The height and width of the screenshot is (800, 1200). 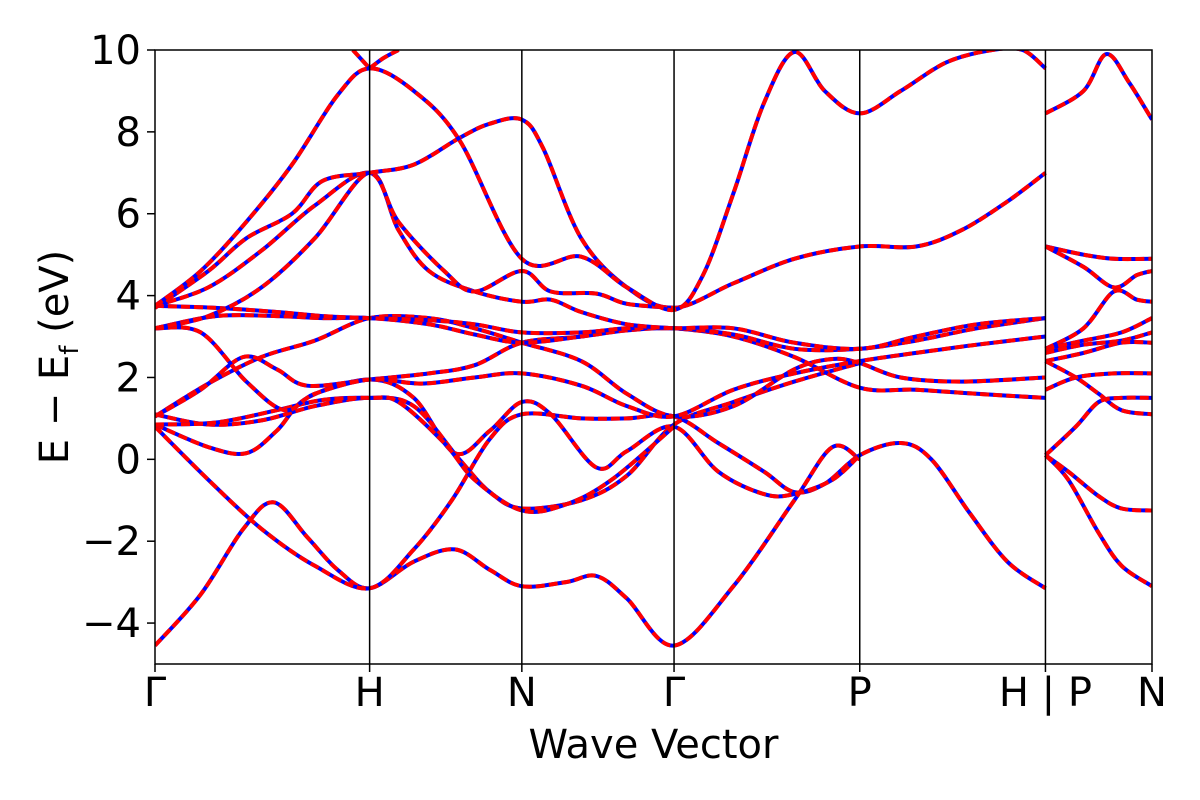 I want to click on x-tick-label-0: Γ, so click(x=155, y=693).